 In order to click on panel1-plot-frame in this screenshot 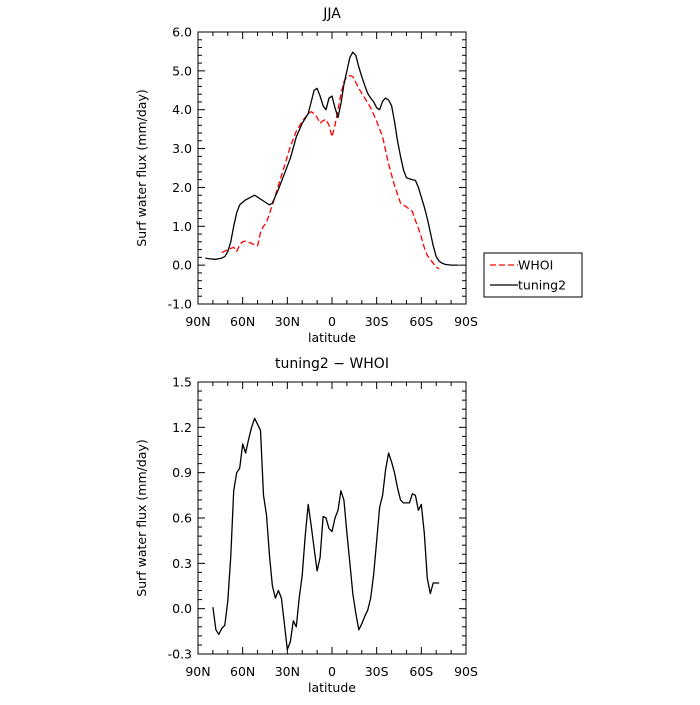, I will do `click(332, 168)`.